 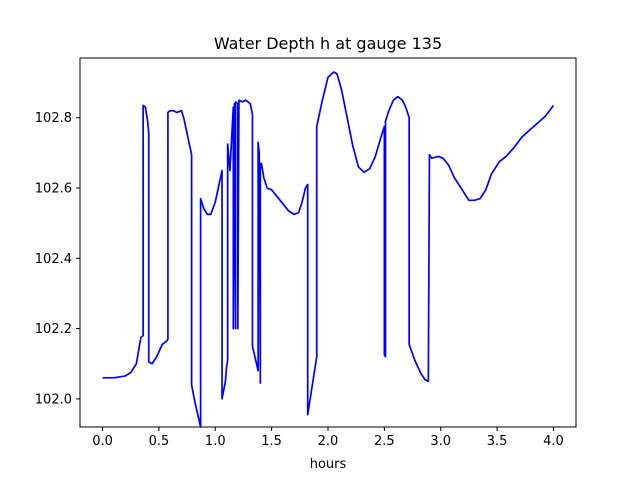 I want to click on x-tick-label: 3.0, so click(x=440, y=441).